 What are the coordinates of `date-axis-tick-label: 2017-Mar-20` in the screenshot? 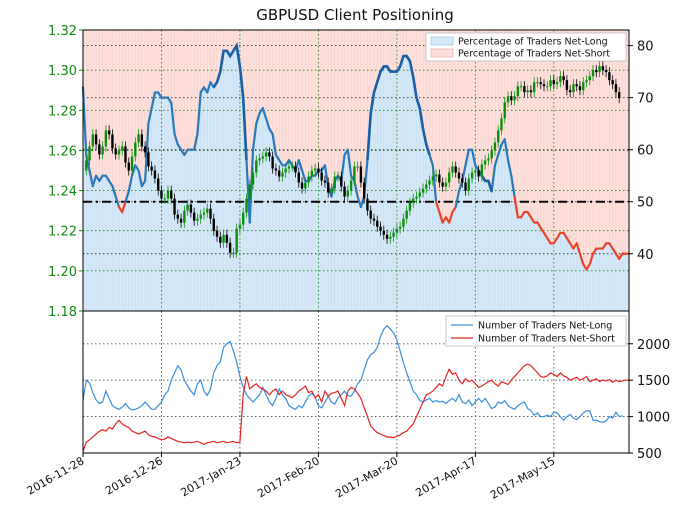 It's located at (366, 477).